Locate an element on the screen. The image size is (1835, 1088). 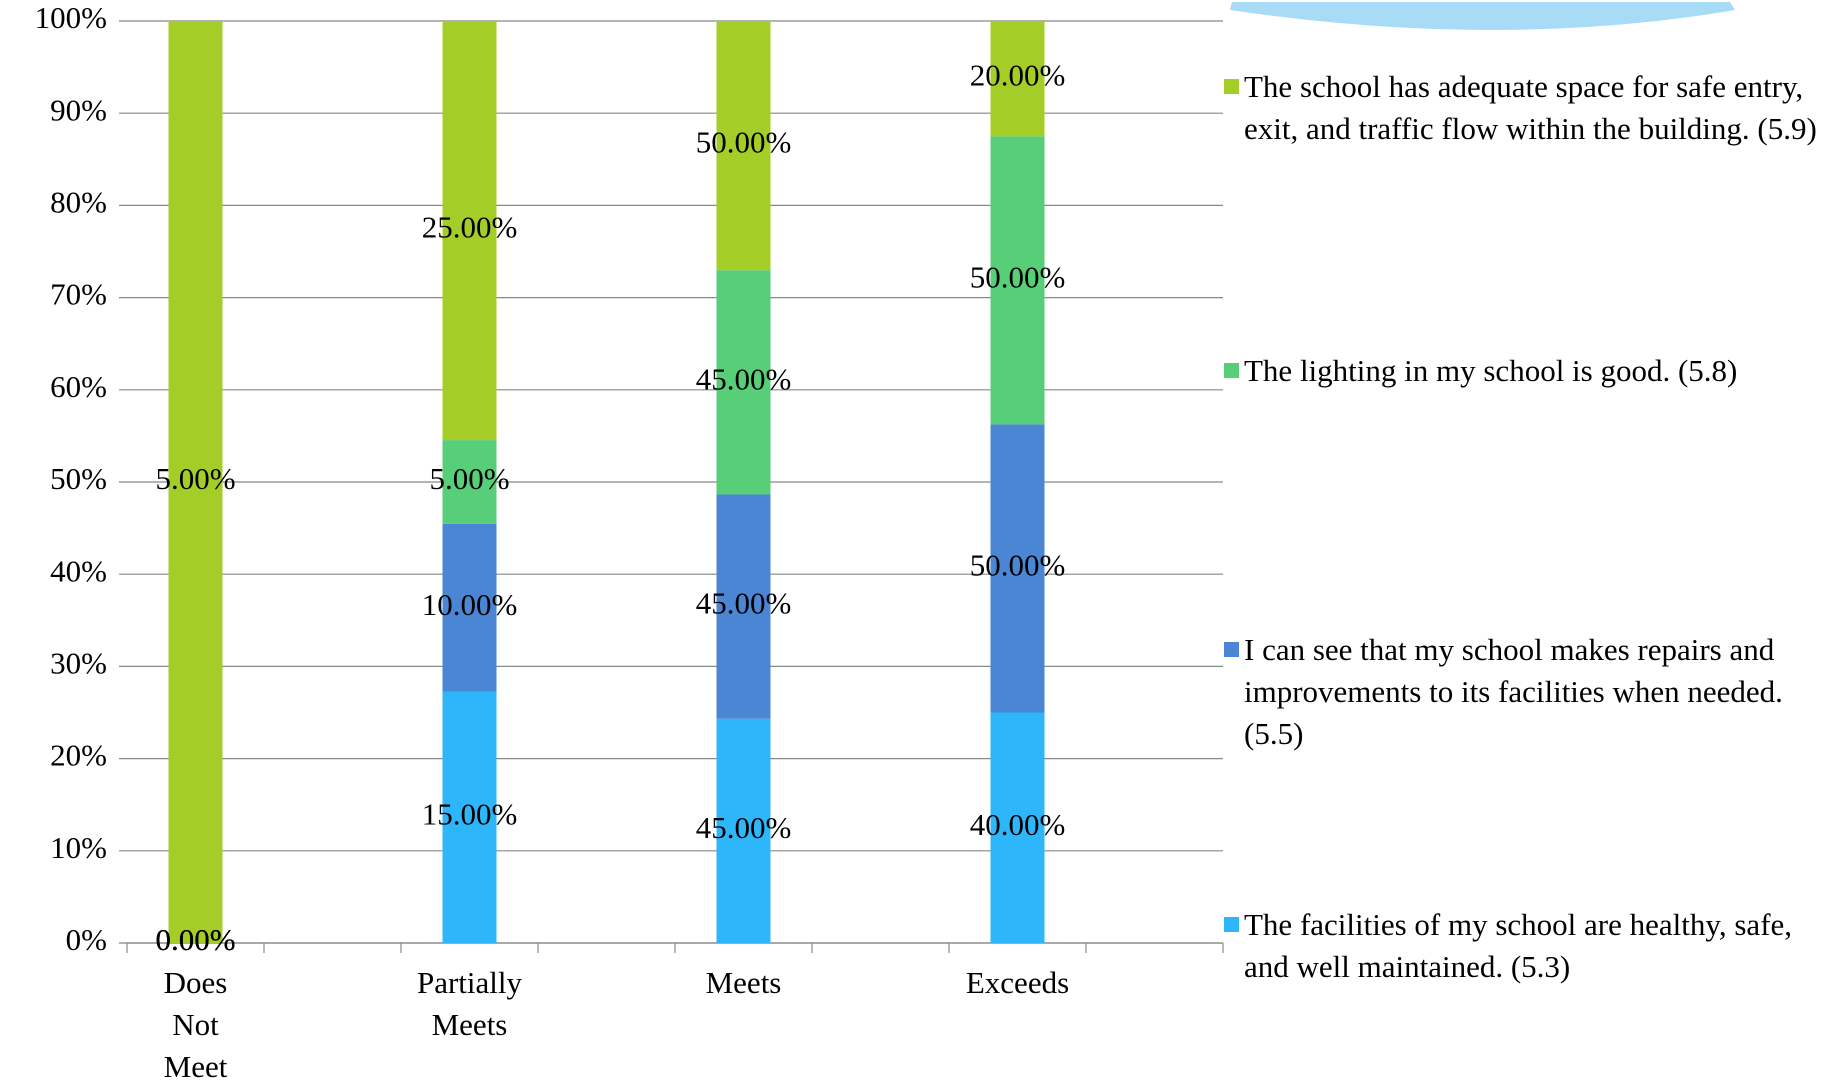
y-tick-label: 100% is located at coordinates (71, 17).